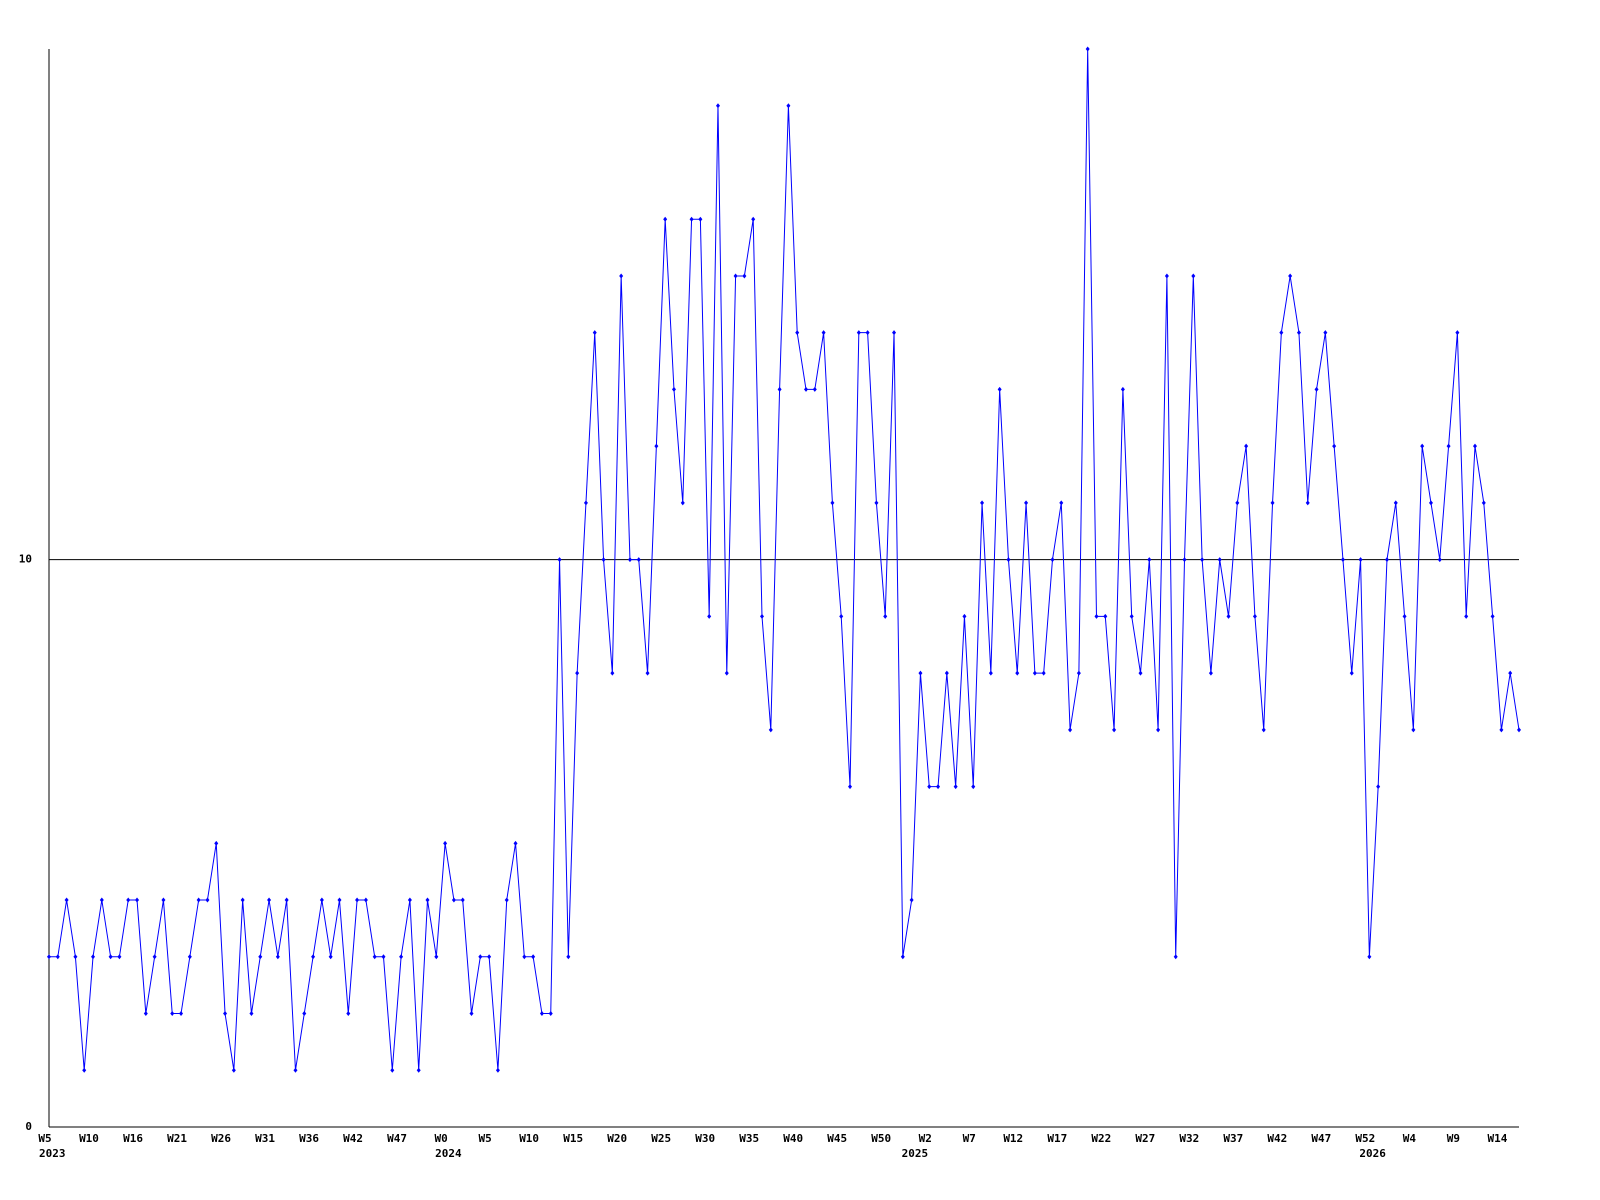 The width and height of the screenshot is (1600, 1200). I want to click on x-tick-label: W12, so click(1013, 1138).